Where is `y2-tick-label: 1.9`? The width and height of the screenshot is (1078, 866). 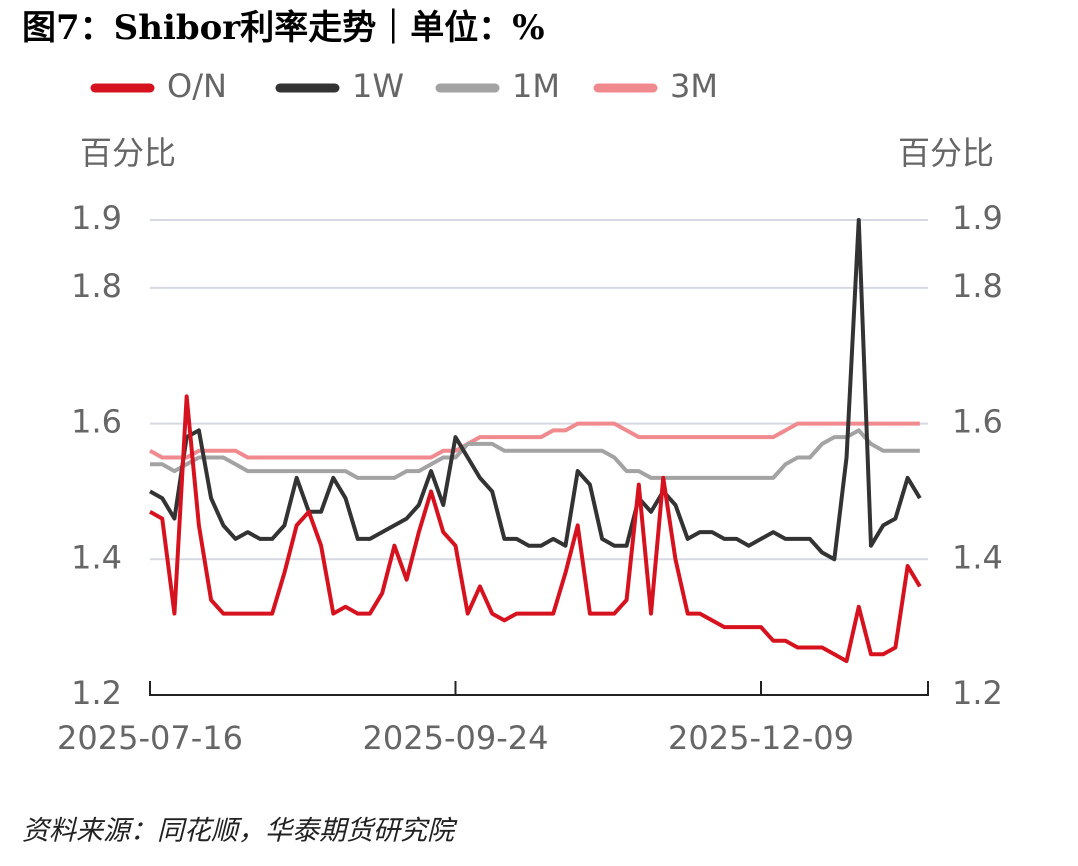
y2-tick-label: 1.9 is located at coordinates (977, 218).